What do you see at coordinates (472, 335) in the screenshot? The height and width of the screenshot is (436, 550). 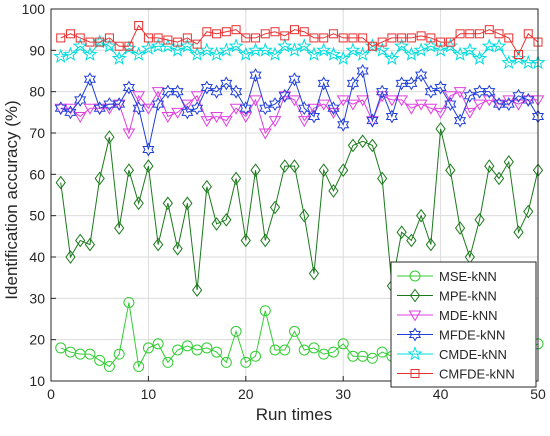 I see `legend-entry-label: MFDE-kNN` at bounding box center [472, 335].